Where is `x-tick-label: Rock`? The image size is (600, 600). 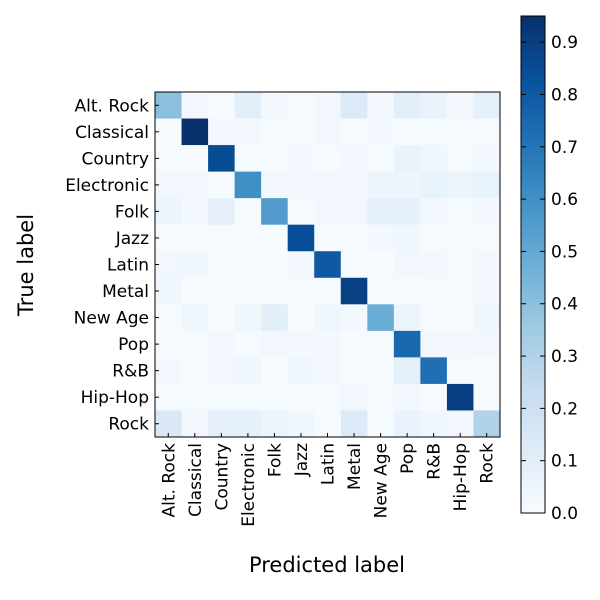
x-tick-label: Rock is located at coordinates (488, 463).